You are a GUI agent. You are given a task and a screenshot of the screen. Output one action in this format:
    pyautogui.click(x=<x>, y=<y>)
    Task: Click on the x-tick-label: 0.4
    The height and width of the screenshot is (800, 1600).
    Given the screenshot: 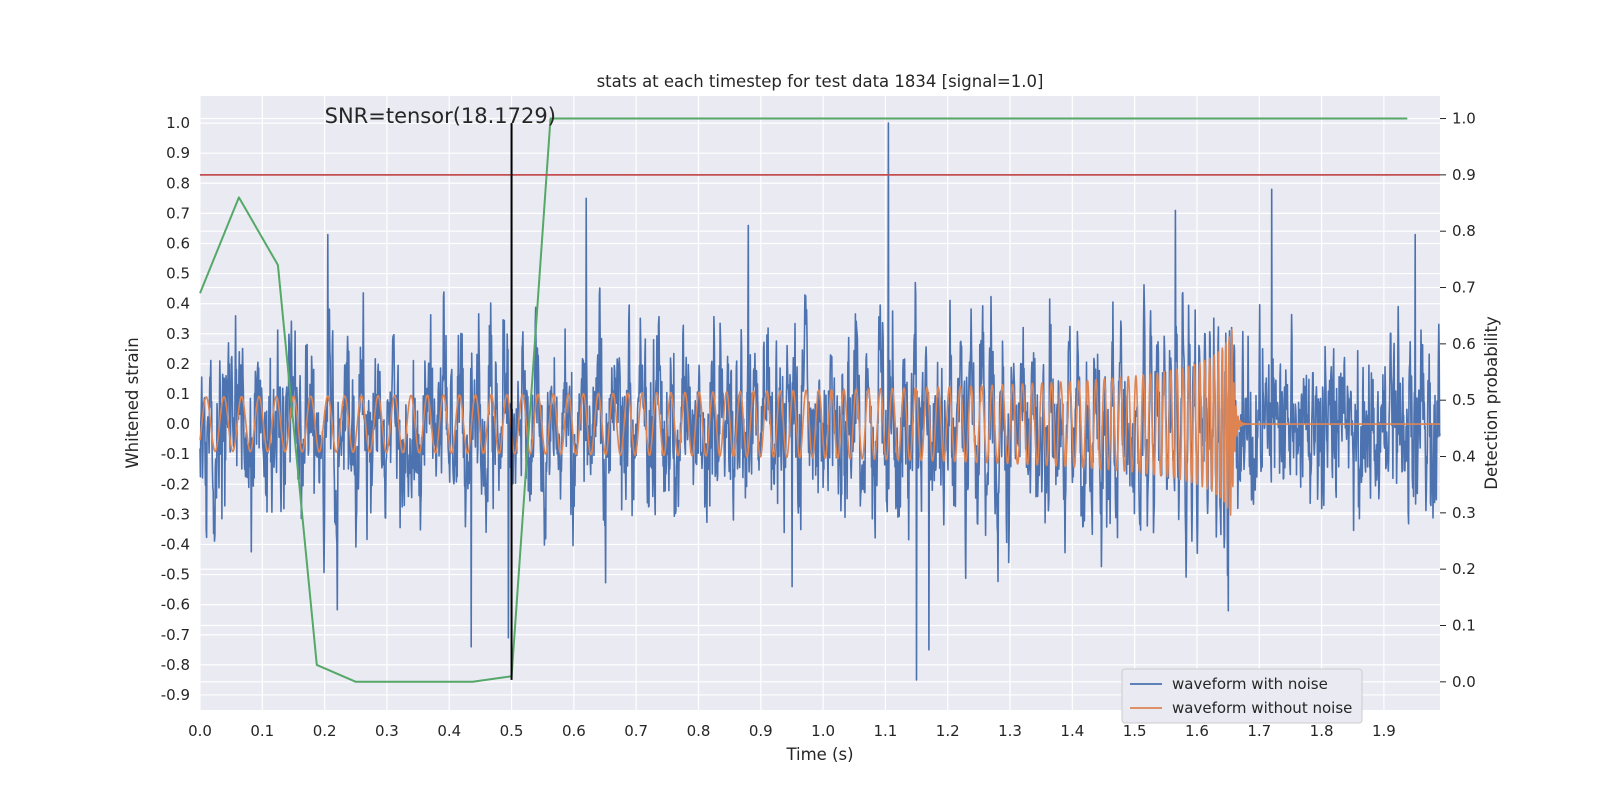 What is the action you would take?
    pyautogui.click(x=449, y=731)
    